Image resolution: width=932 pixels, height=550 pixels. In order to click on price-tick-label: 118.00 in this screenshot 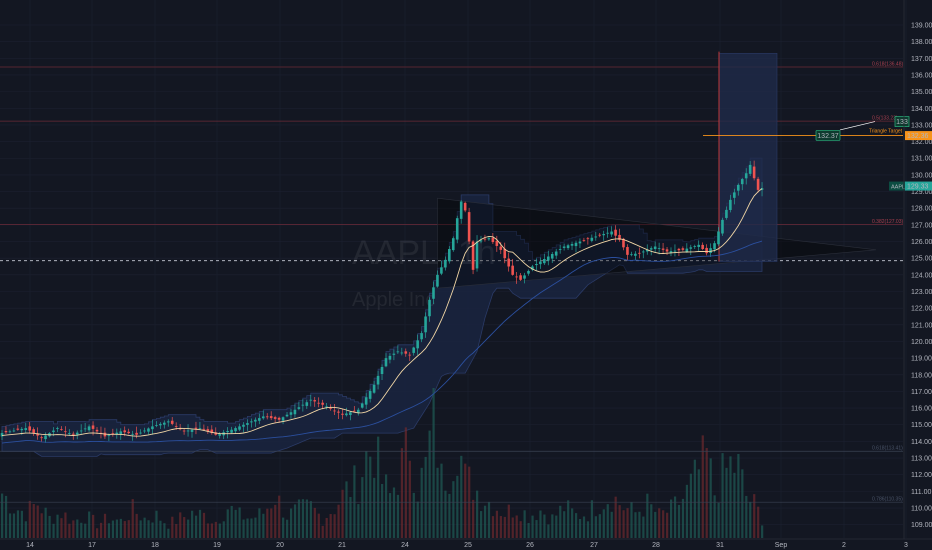, I will do `click(921, 375)`.